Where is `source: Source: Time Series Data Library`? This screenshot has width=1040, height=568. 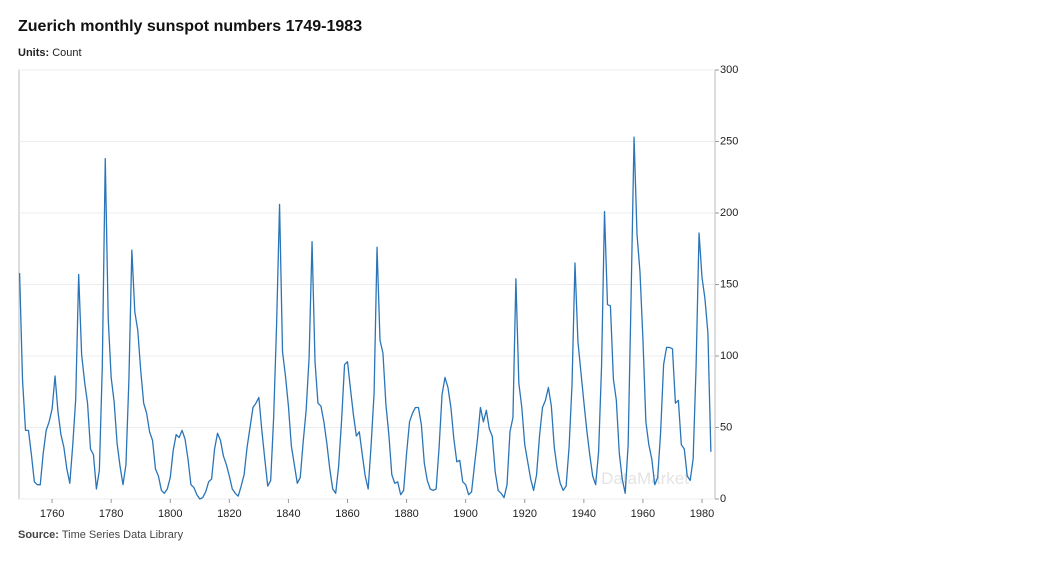 source: Source: Time Series Data Library is located at coordinates (101, 535).